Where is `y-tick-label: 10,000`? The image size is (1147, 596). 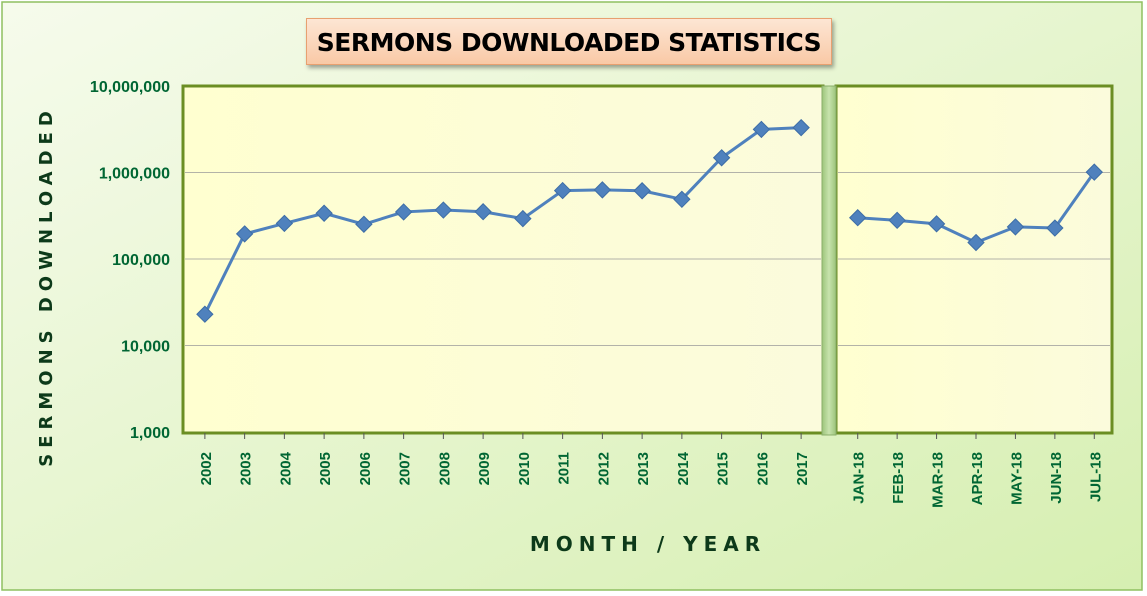 y-tick-label: 10,000 is located at coordinates (145, 347).